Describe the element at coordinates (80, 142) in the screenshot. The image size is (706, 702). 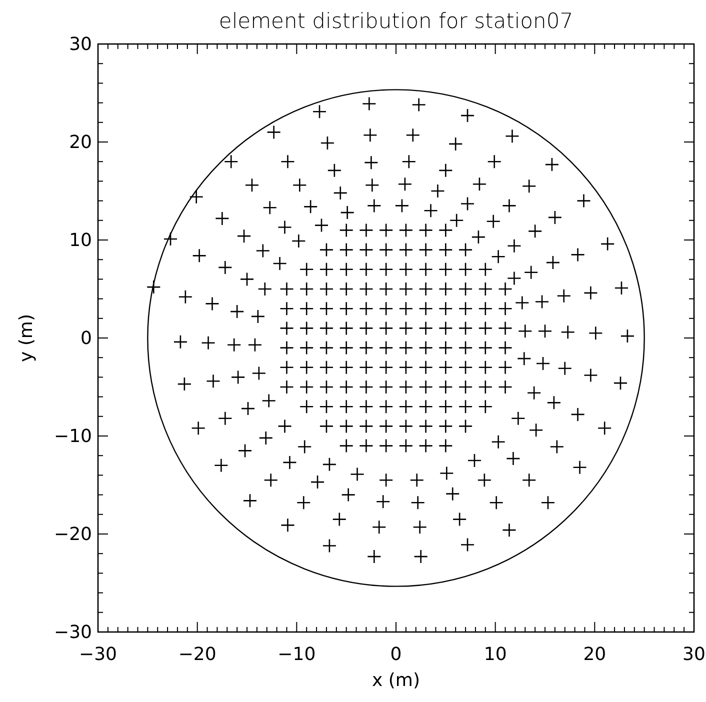
I see `y-tick-label: 20` at that location.